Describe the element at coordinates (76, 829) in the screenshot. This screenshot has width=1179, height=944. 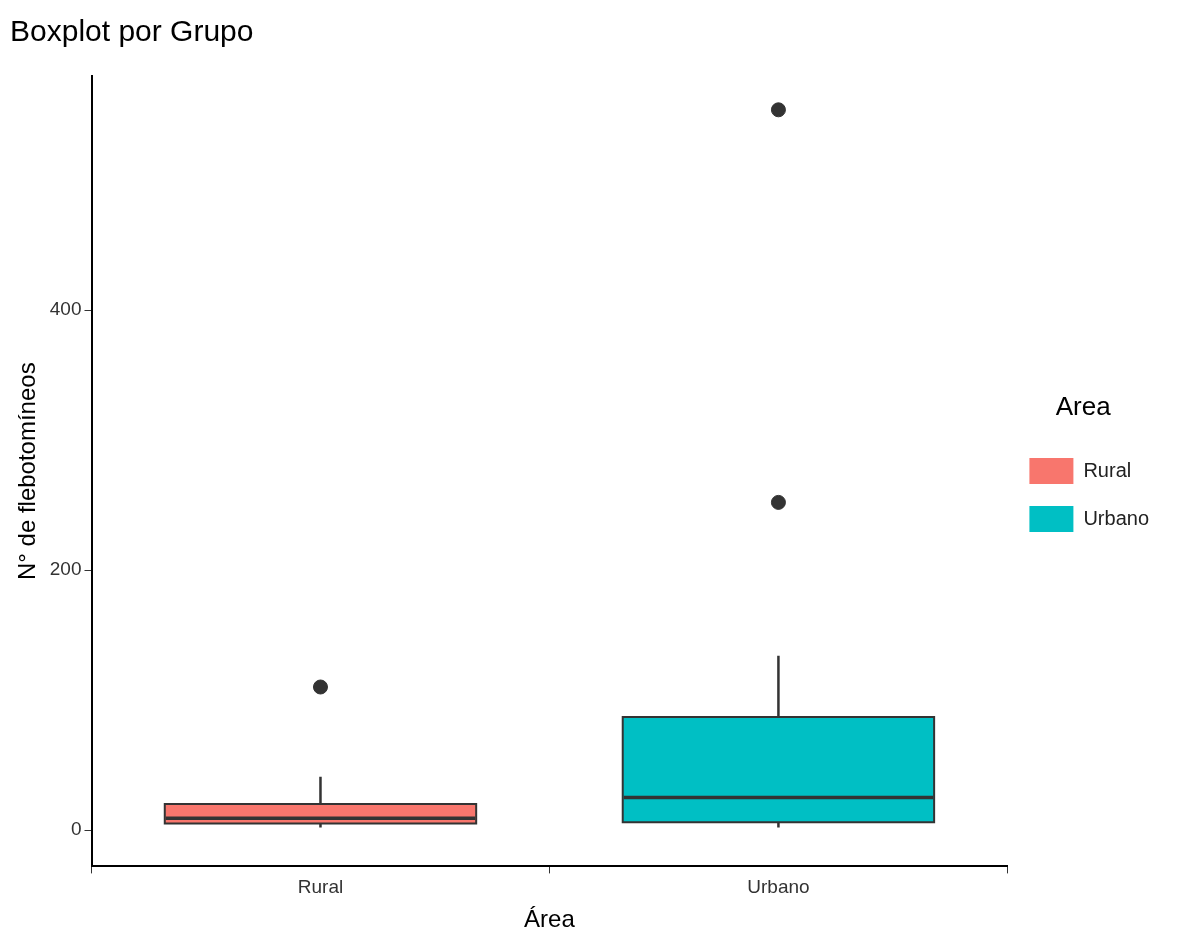
I see `y-tick-label: 0` at that location.